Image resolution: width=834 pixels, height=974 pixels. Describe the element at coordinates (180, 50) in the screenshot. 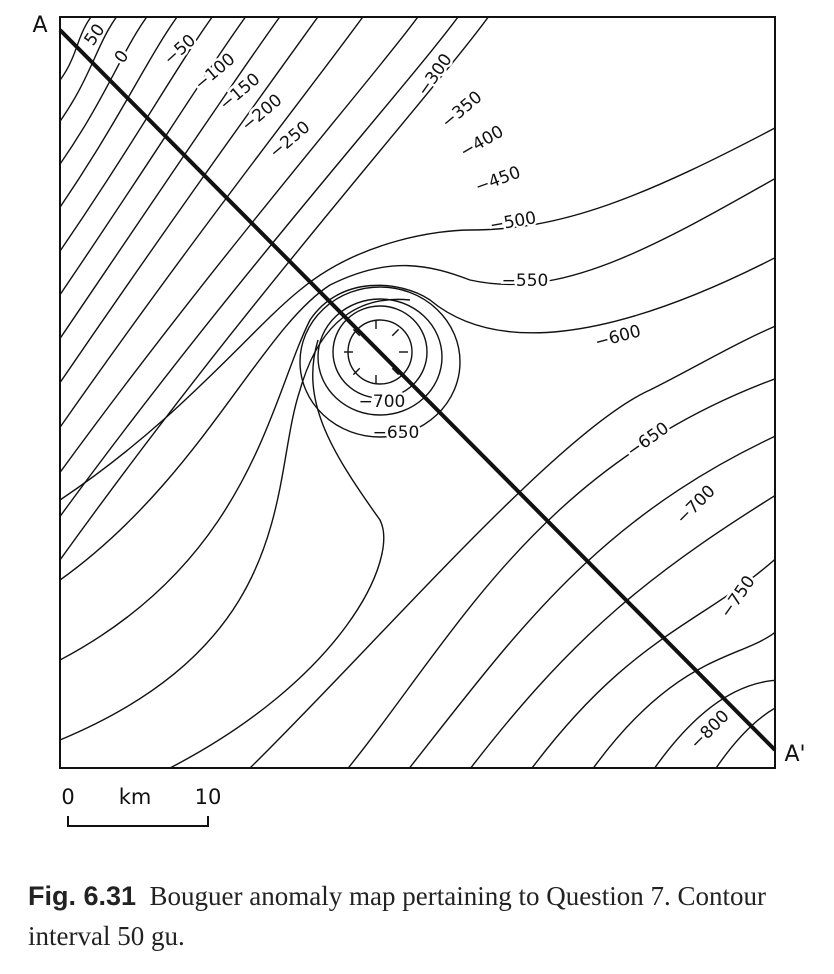

I see `contour-label: −50` at that location.